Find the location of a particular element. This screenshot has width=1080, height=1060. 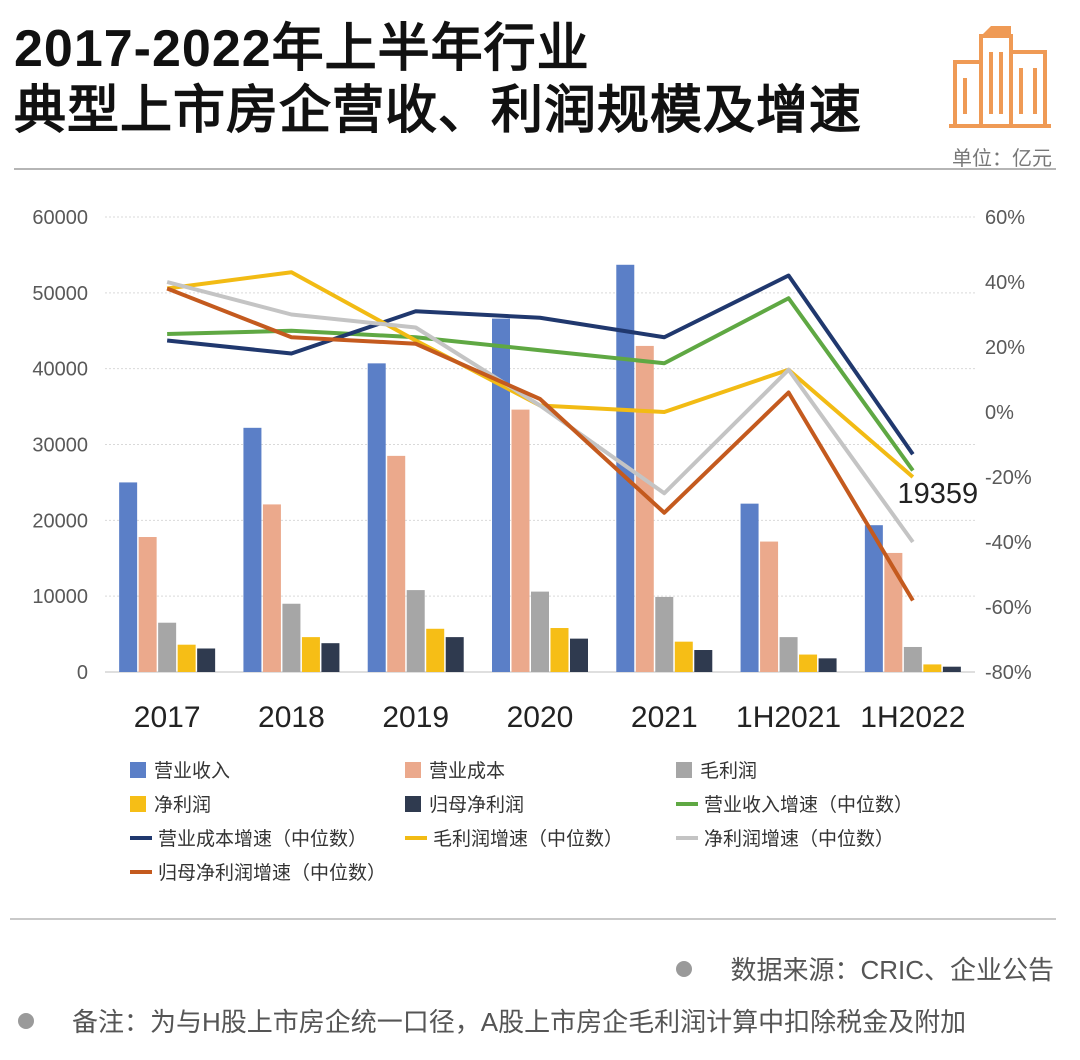

legend-item: 归母净利润增速（中位数） is located at coordinates (258, 871).